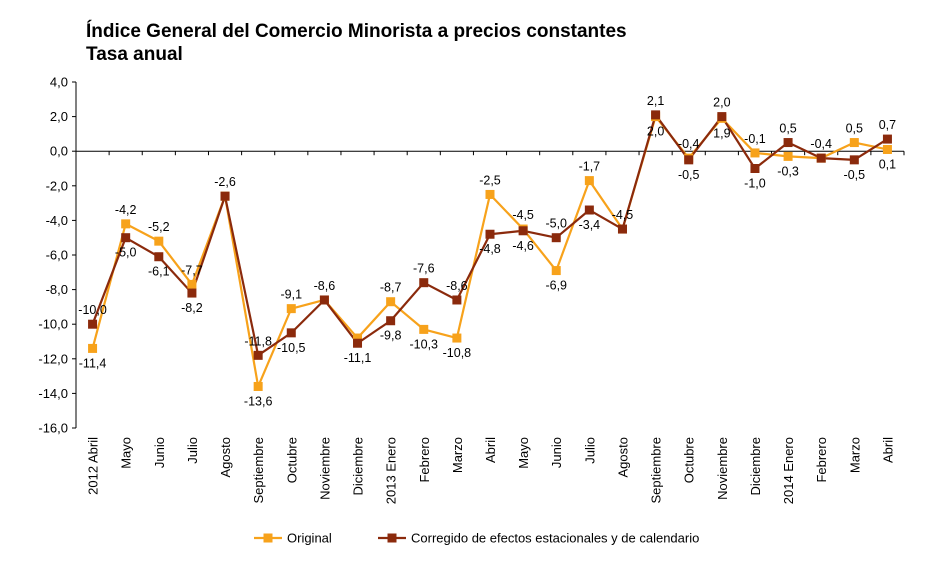 The width and height of the screenshot is (942, 571). What do you see at coordinates (134, 54) in the screenshot?
I see `chart-subtitle: Tasa anual` at bounding box center [134, 54].